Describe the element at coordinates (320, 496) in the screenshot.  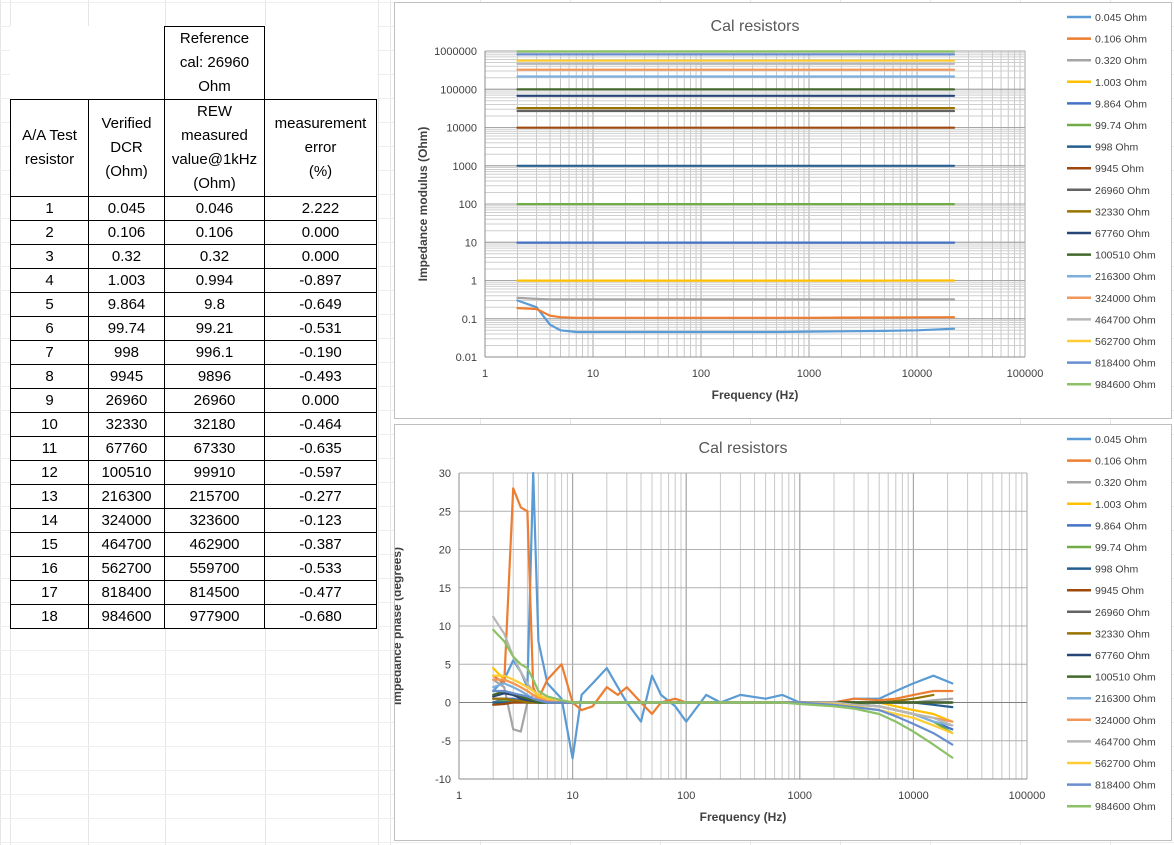
I see `cell-measurement-error: -0.277` at that location.